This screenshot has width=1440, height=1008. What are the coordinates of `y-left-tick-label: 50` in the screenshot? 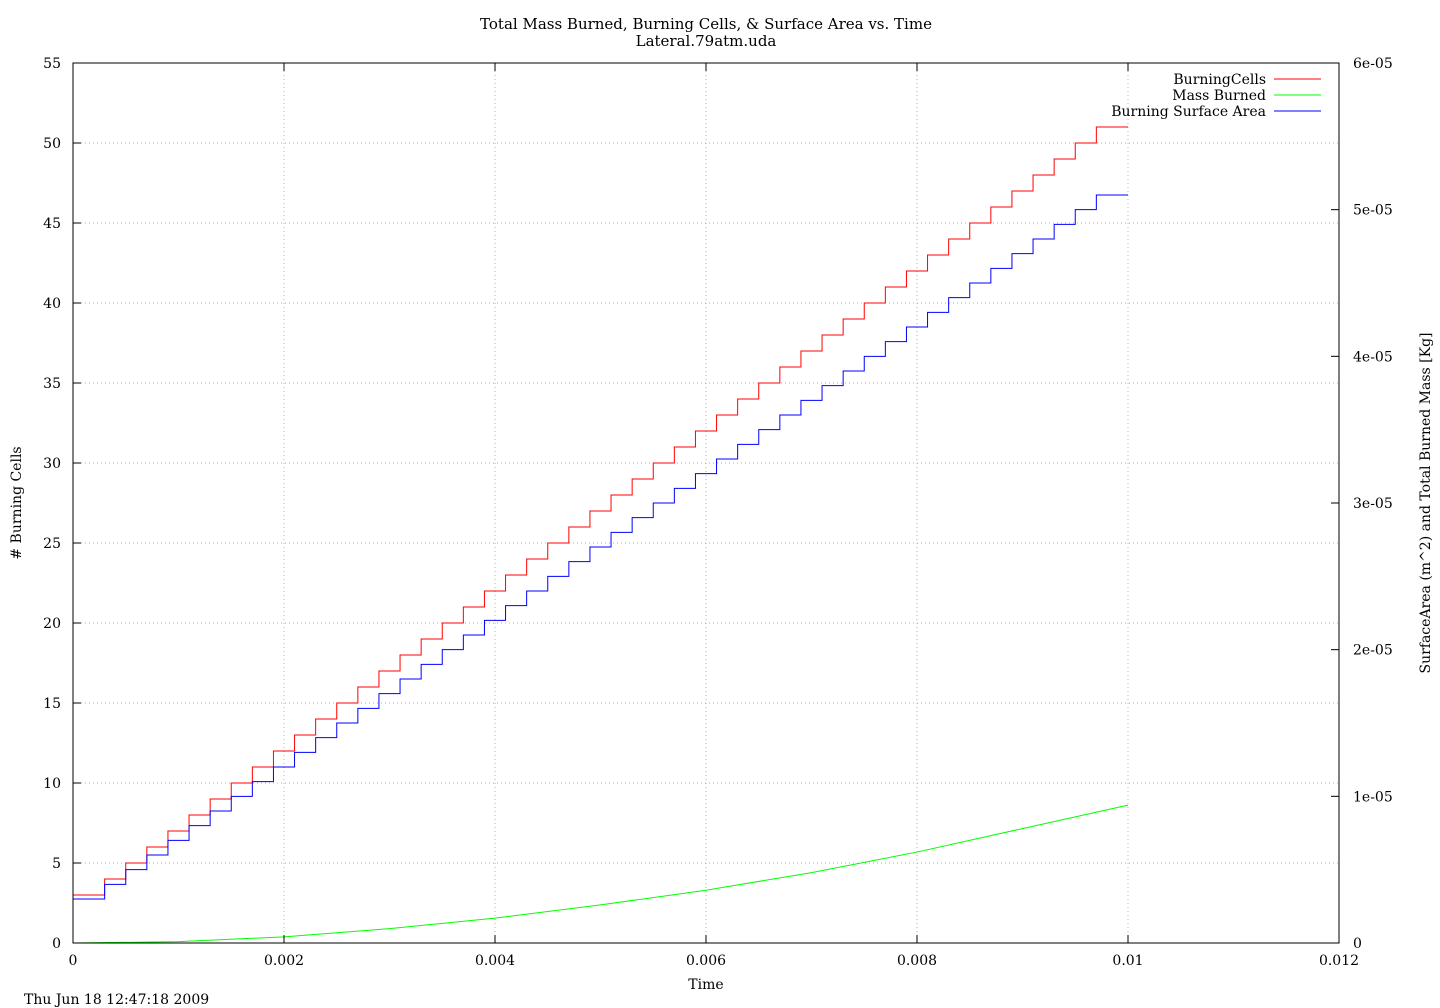 It's located at (52, 144).